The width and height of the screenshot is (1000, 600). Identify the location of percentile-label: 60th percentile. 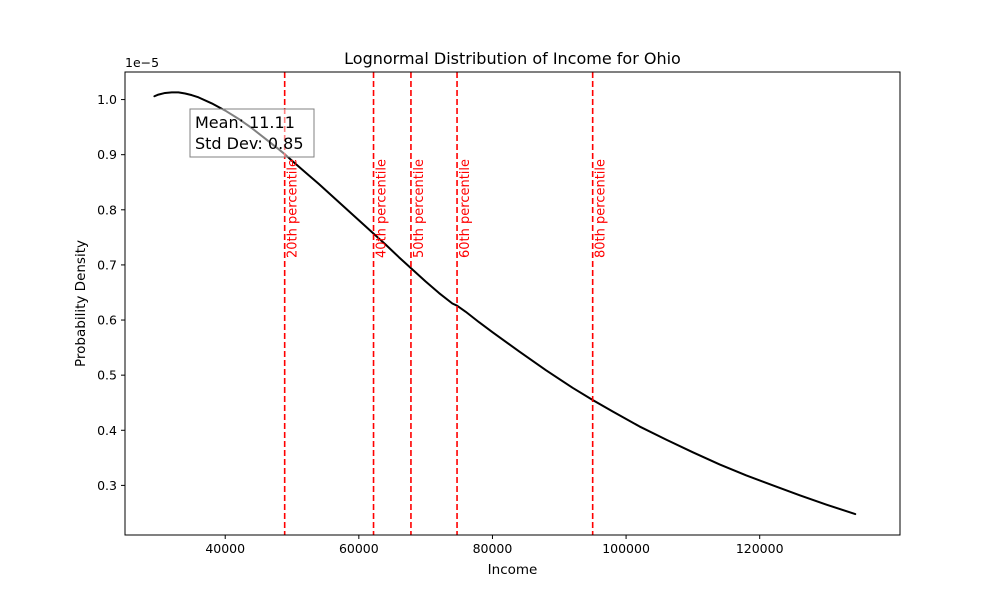
(465, 208).